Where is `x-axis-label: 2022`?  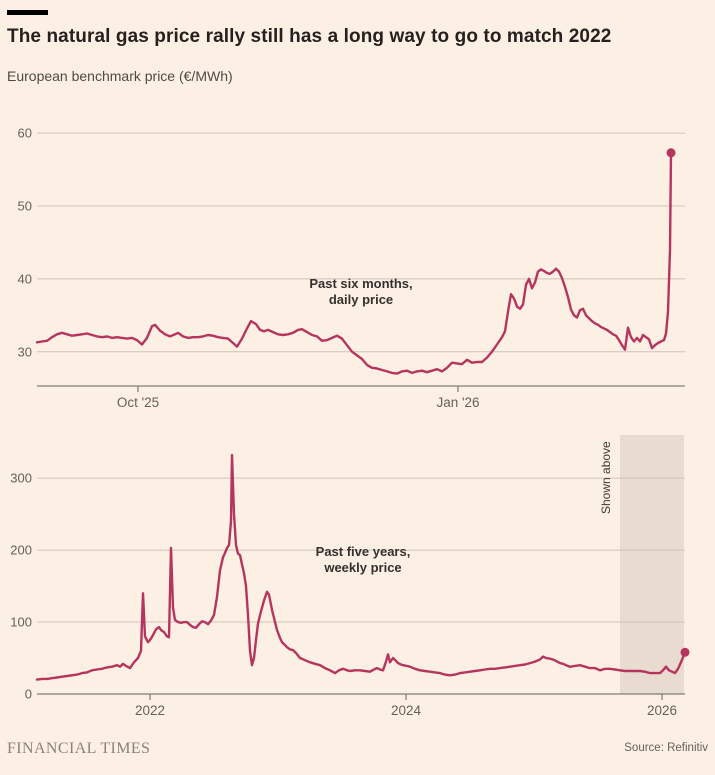 x-axis-label: 2022 is located at coordinates (150, 710).